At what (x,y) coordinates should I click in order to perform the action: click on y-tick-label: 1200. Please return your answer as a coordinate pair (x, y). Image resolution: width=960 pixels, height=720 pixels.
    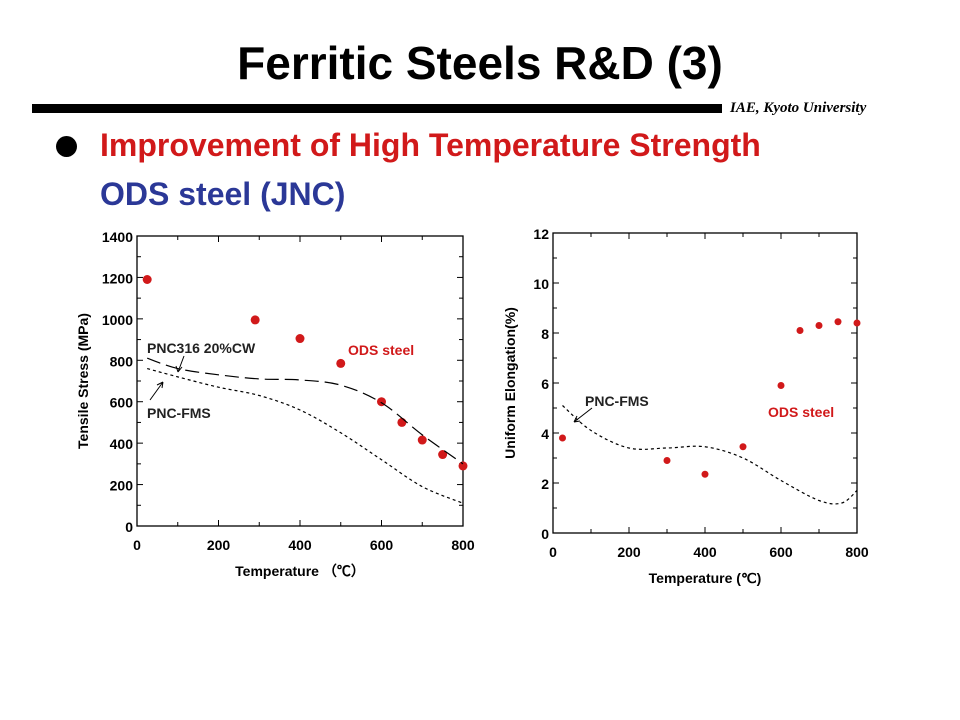
    Looking at the image, I should click on (117, 278).